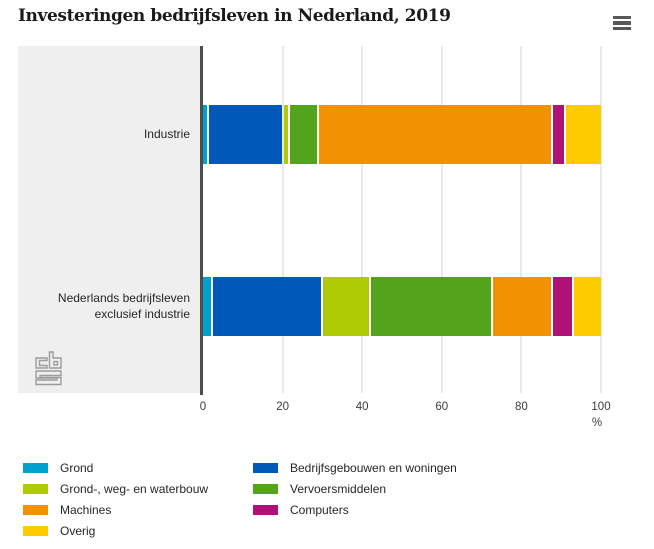 The image size is (654, 549). Describe the element at coordinates (442, 407) in the screenshot. I see `x-tick-label: 60` at that location.